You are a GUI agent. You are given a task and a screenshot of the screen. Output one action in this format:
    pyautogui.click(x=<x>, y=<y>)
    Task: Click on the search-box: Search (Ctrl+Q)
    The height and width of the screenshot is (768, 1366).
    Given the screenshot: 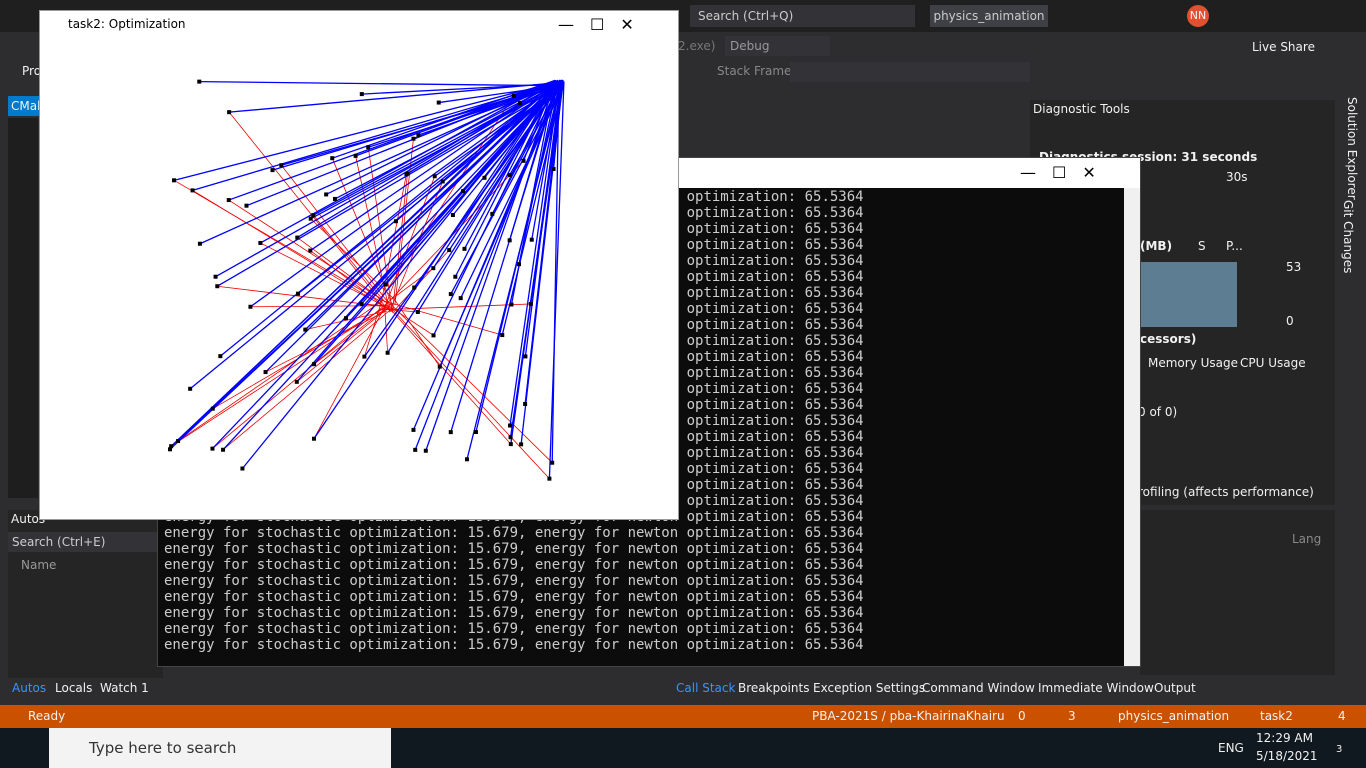 What is the action you would take?
    pyautogui.click(x=802, y=16)
    